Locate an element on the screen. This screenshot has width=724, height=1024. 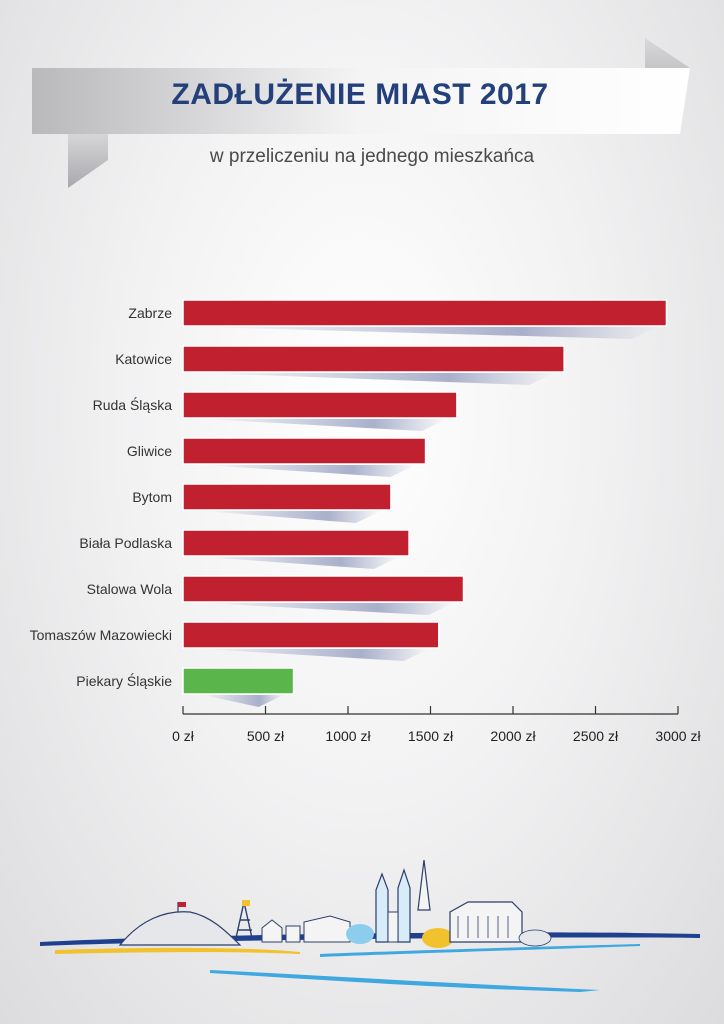
page-subtitle: w przeliczeniu na jednego mieszkańca is located at coordinates (372, 156).